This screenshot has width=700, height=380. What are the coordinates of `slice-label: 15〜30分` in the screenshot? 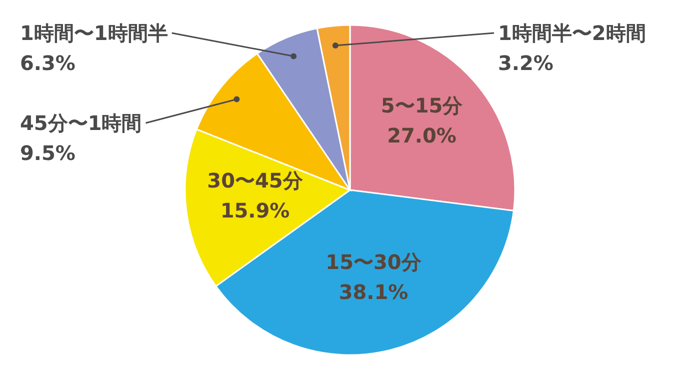 It's located at (374, 262).